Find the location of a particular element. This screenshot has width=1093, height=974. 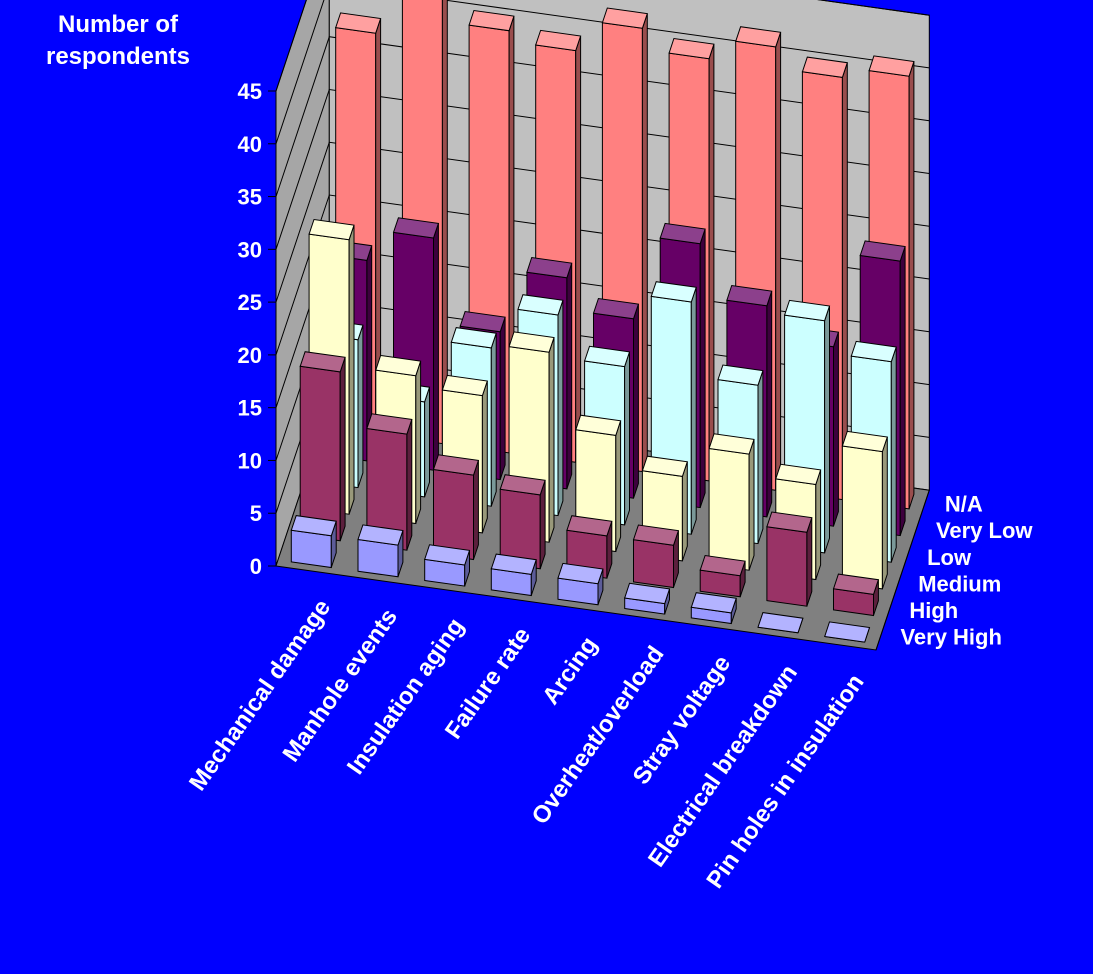

y-tick-label: 15 is located at coordinates (250, 408).